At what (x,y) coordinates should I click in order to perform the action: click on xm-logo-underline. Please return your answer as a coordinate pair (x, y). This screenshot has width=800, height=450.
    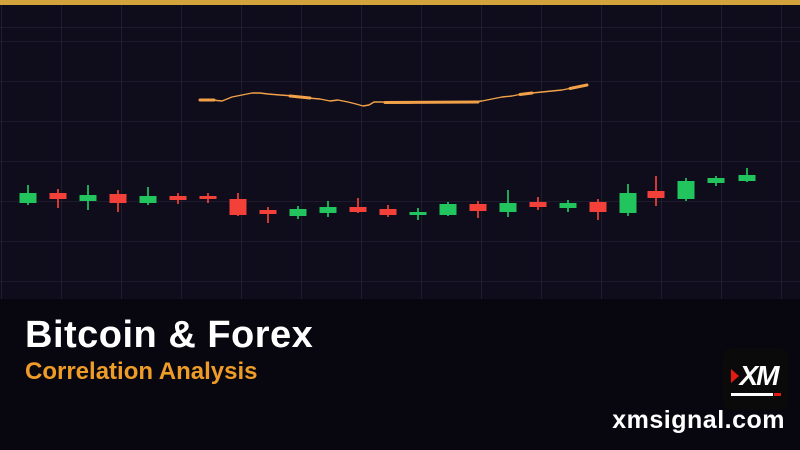
    Looking at the image, I should click on (755, 394).